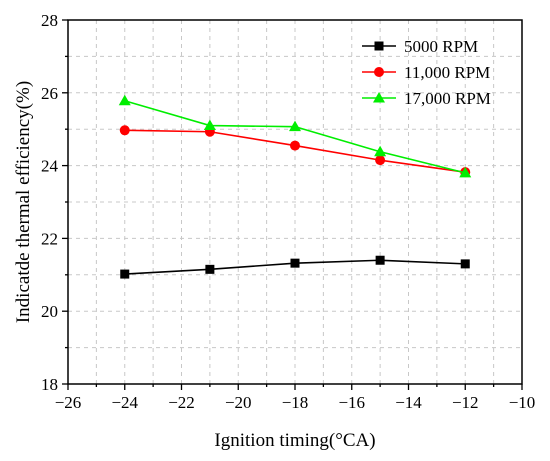 Image resolution: width=550 pixels, height=461 pixels. I want to click on y-axis-title: Indicatde thermal efficiency(%), so click(23, 202).